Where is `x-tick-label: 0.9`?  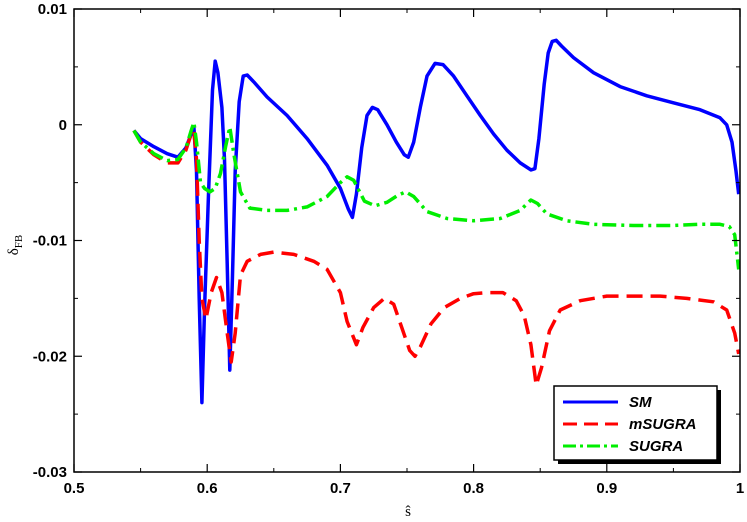 x-tick-label: 0.9 is located at coordinates (606, 488).